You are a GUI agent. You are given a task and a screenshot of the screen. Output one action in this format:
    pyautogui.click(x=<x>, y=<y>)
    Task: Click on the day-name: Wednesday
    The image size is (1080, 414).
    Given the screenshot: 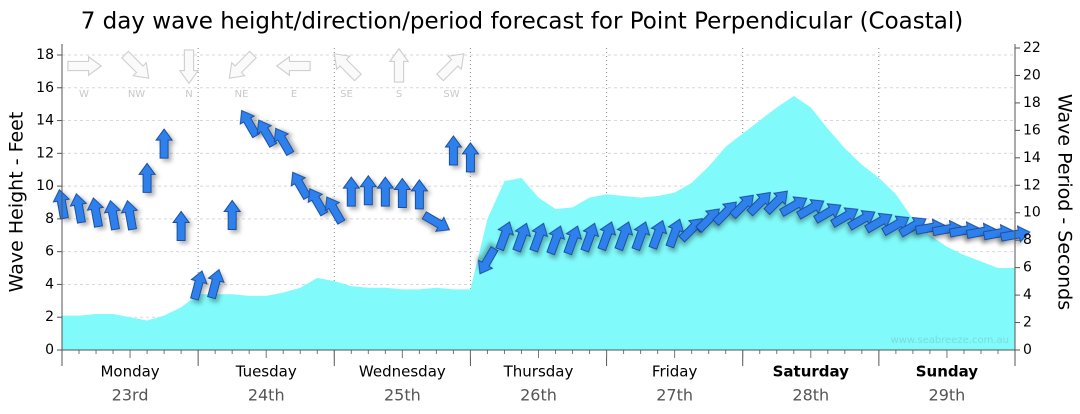 What is the action you would take?
    pyautogui.click(x=402, y=372)
    